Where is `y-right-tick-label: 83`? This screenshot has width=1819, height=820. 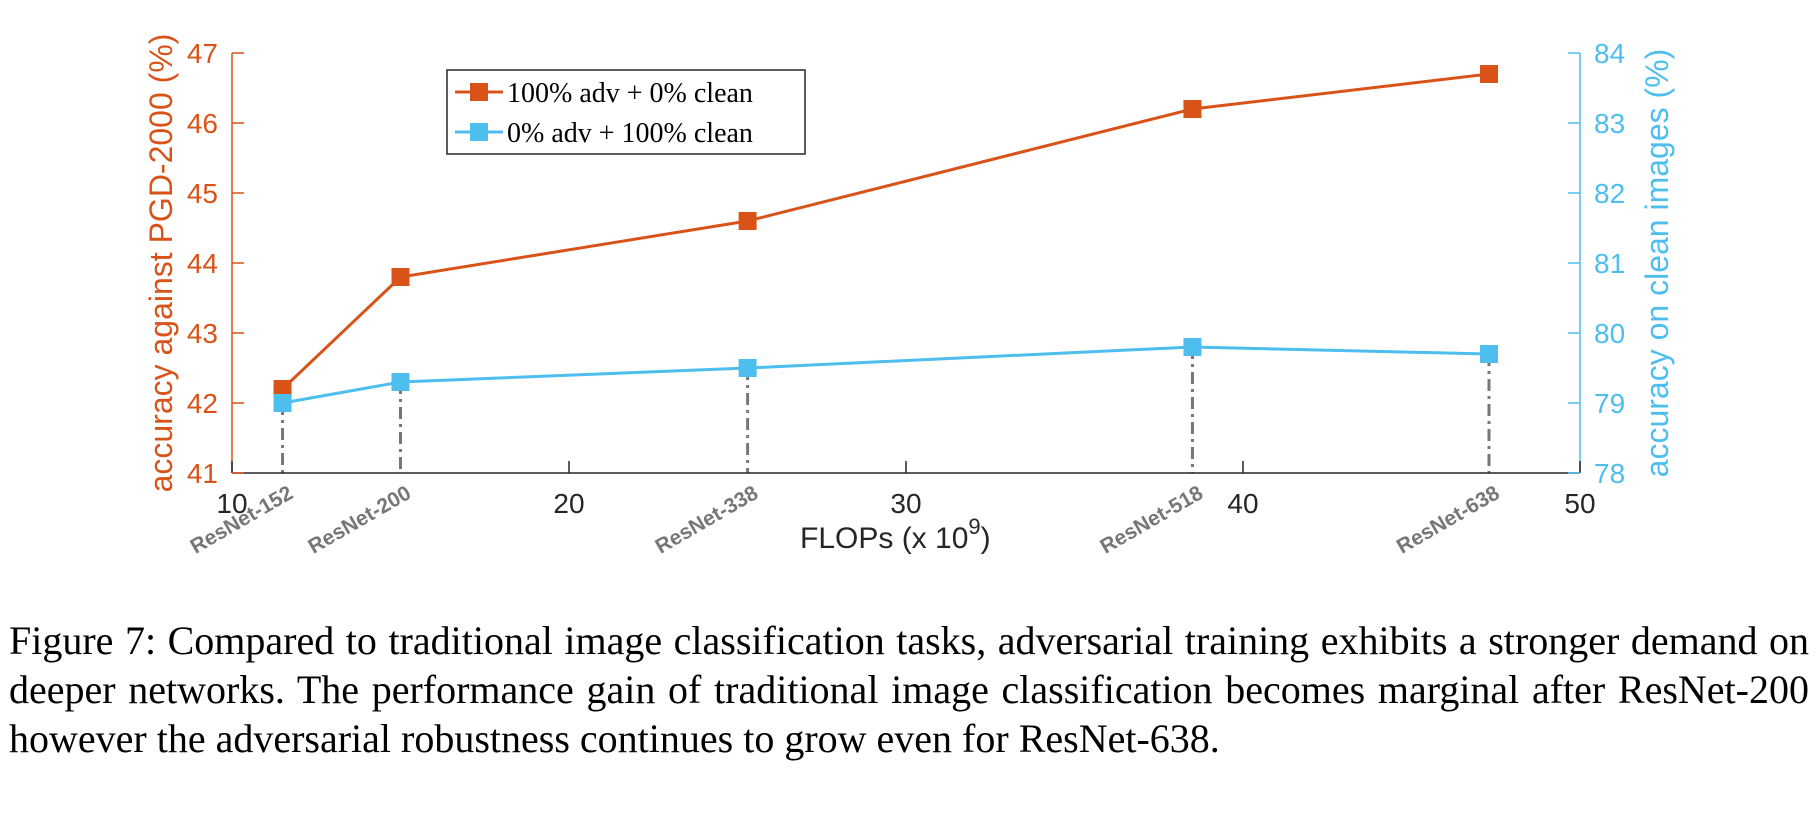 y-right-tick-label: 83 is located at coordinates (1609, 123).